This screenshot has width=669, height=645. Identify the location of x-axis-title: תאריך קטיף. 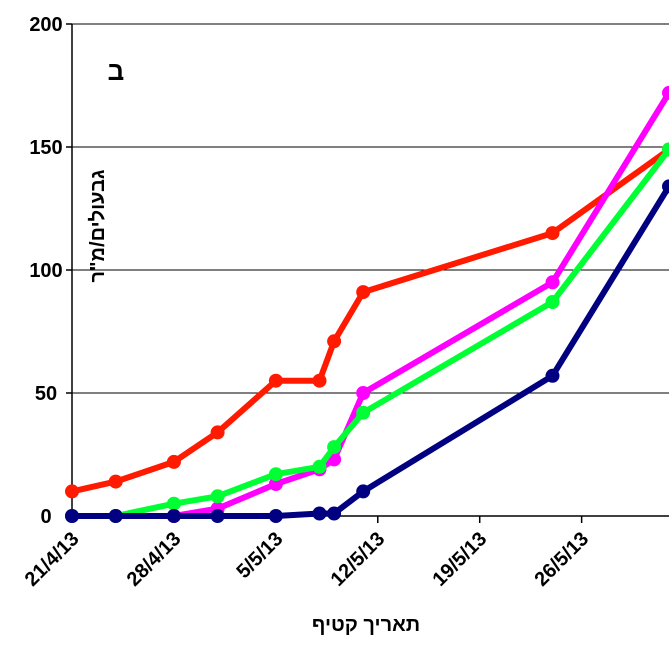
(366, 625).